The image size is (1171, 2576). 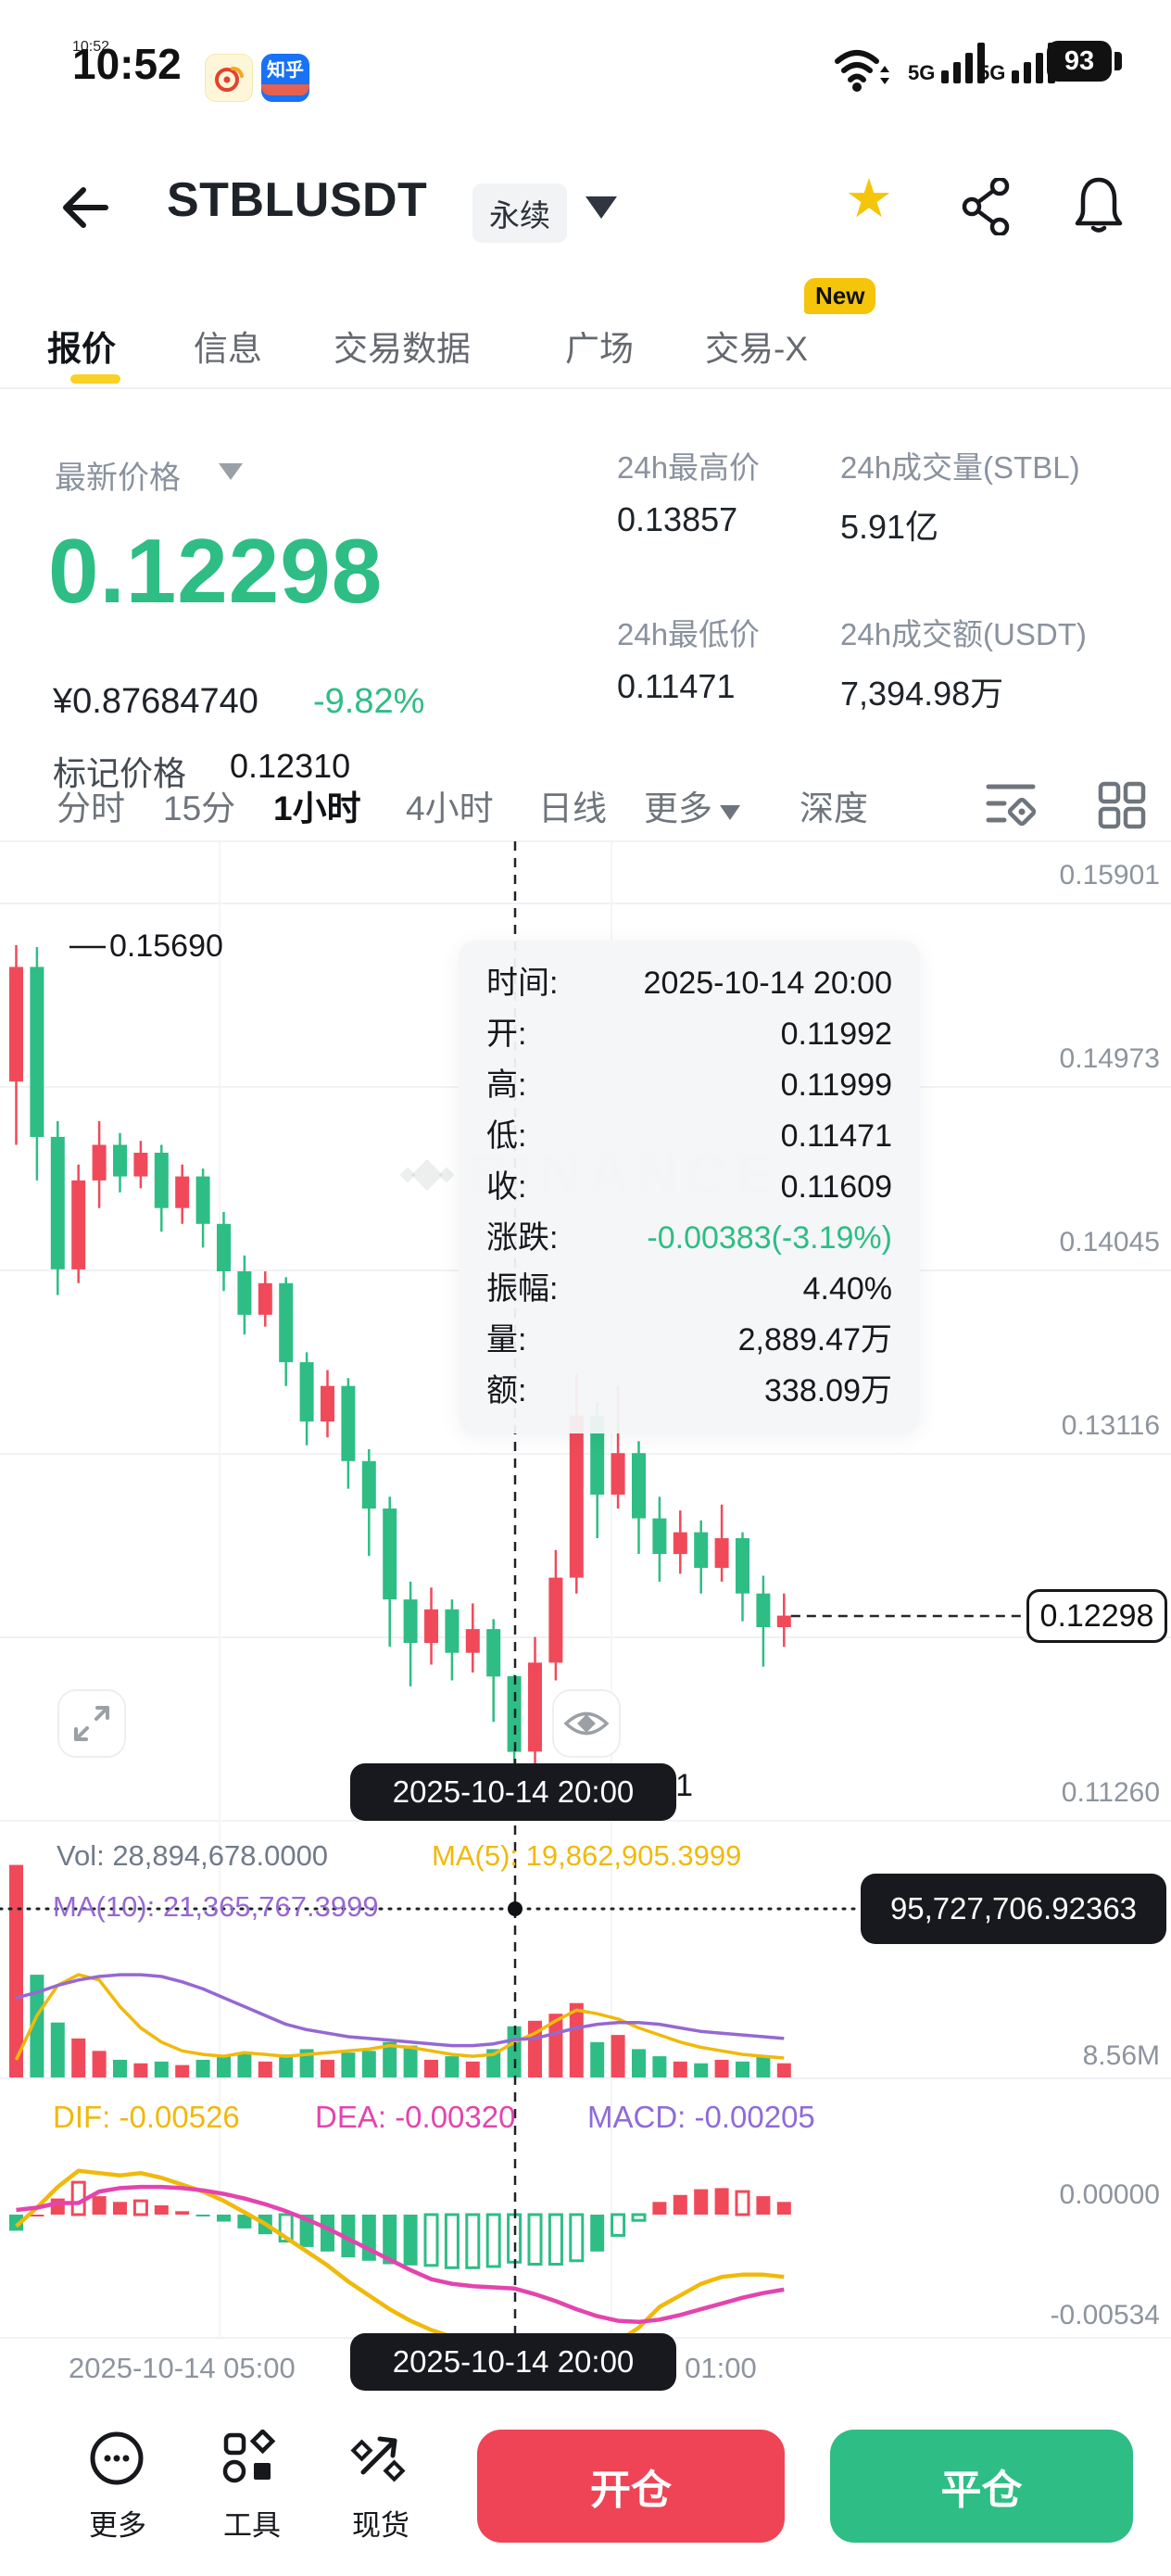 What do you see at coordinates (381, 2526) in the screenshot?
I see `spot-button-label: 现货` at bounding box center [381, 2526].